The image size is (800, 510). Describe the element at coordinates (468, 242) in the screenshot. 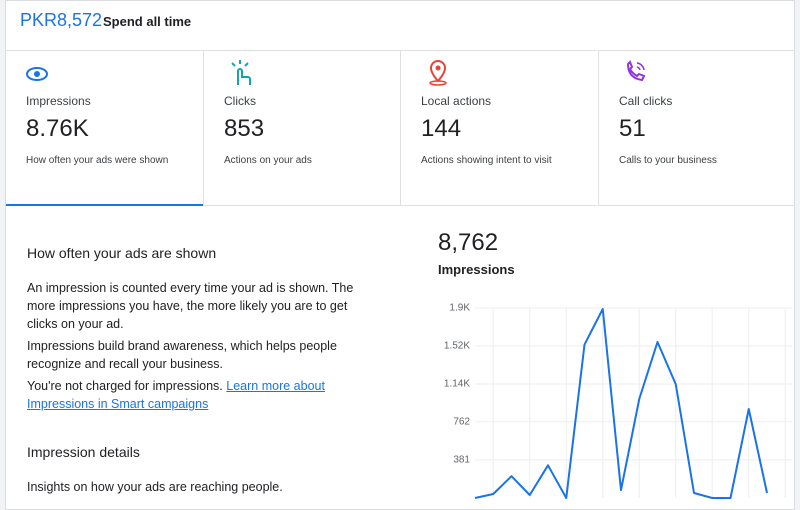

I see `chart-total: 8,762` at that location.